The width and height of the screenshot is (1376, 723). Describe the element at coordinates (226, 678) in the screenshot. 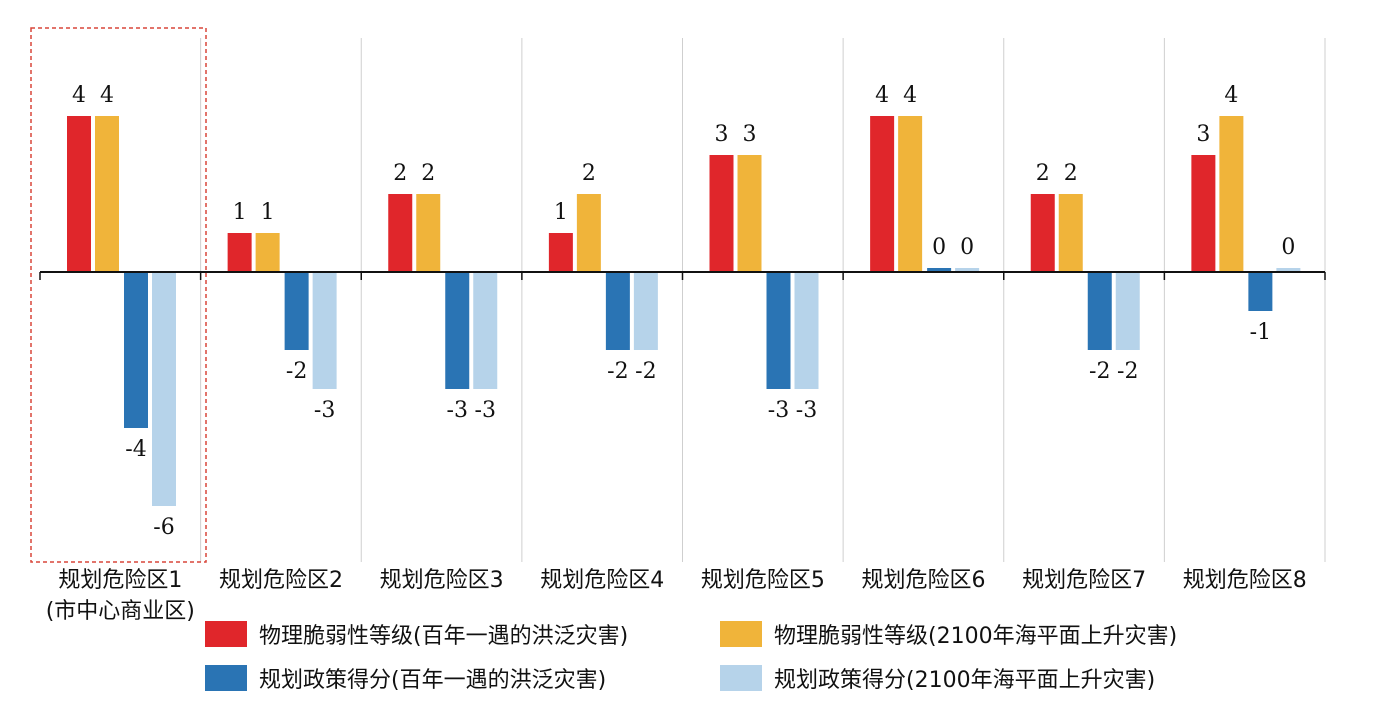

I see `legend-swatch-blue` at that location.